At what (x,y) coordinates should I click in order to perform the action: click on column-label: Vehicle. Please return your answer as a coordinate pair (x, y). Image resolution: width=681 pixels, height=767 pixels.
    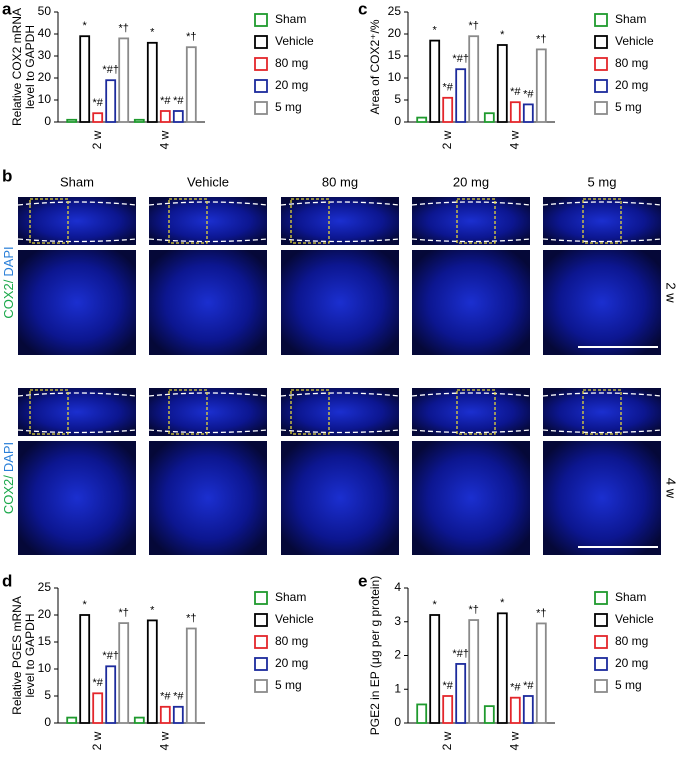
    Looking at the image, I should click on (208, 181).